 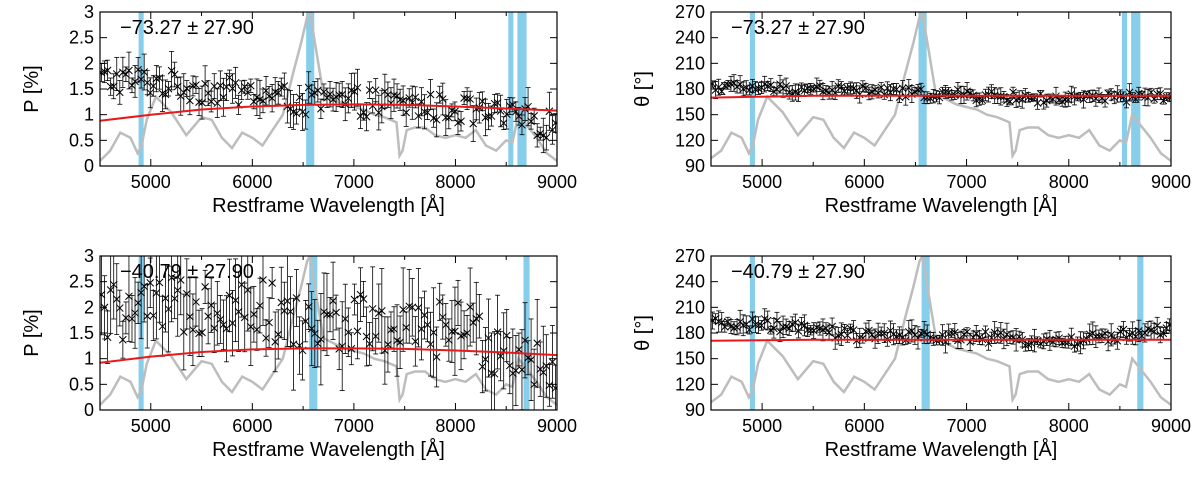 I want to click on y-tick-label: 90, so click(x=695, y=410).